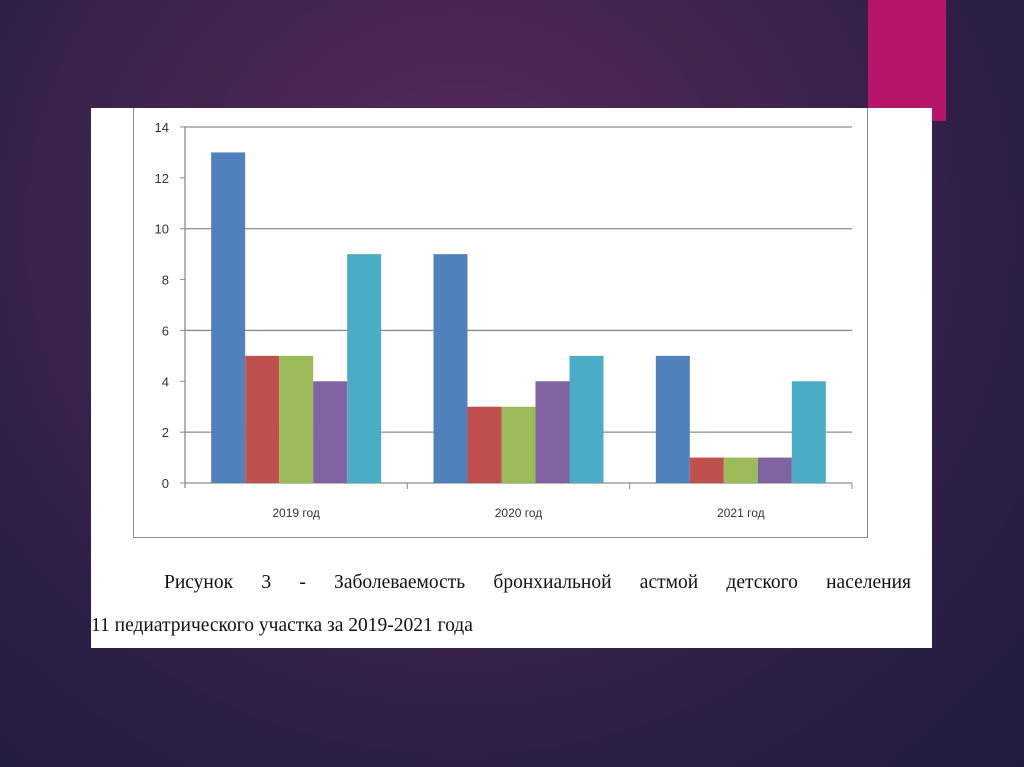  What do you see at coordinates (162, 178) in the screenshot?
I see `y-tick-label: 12` at bounding box center [162, 178].